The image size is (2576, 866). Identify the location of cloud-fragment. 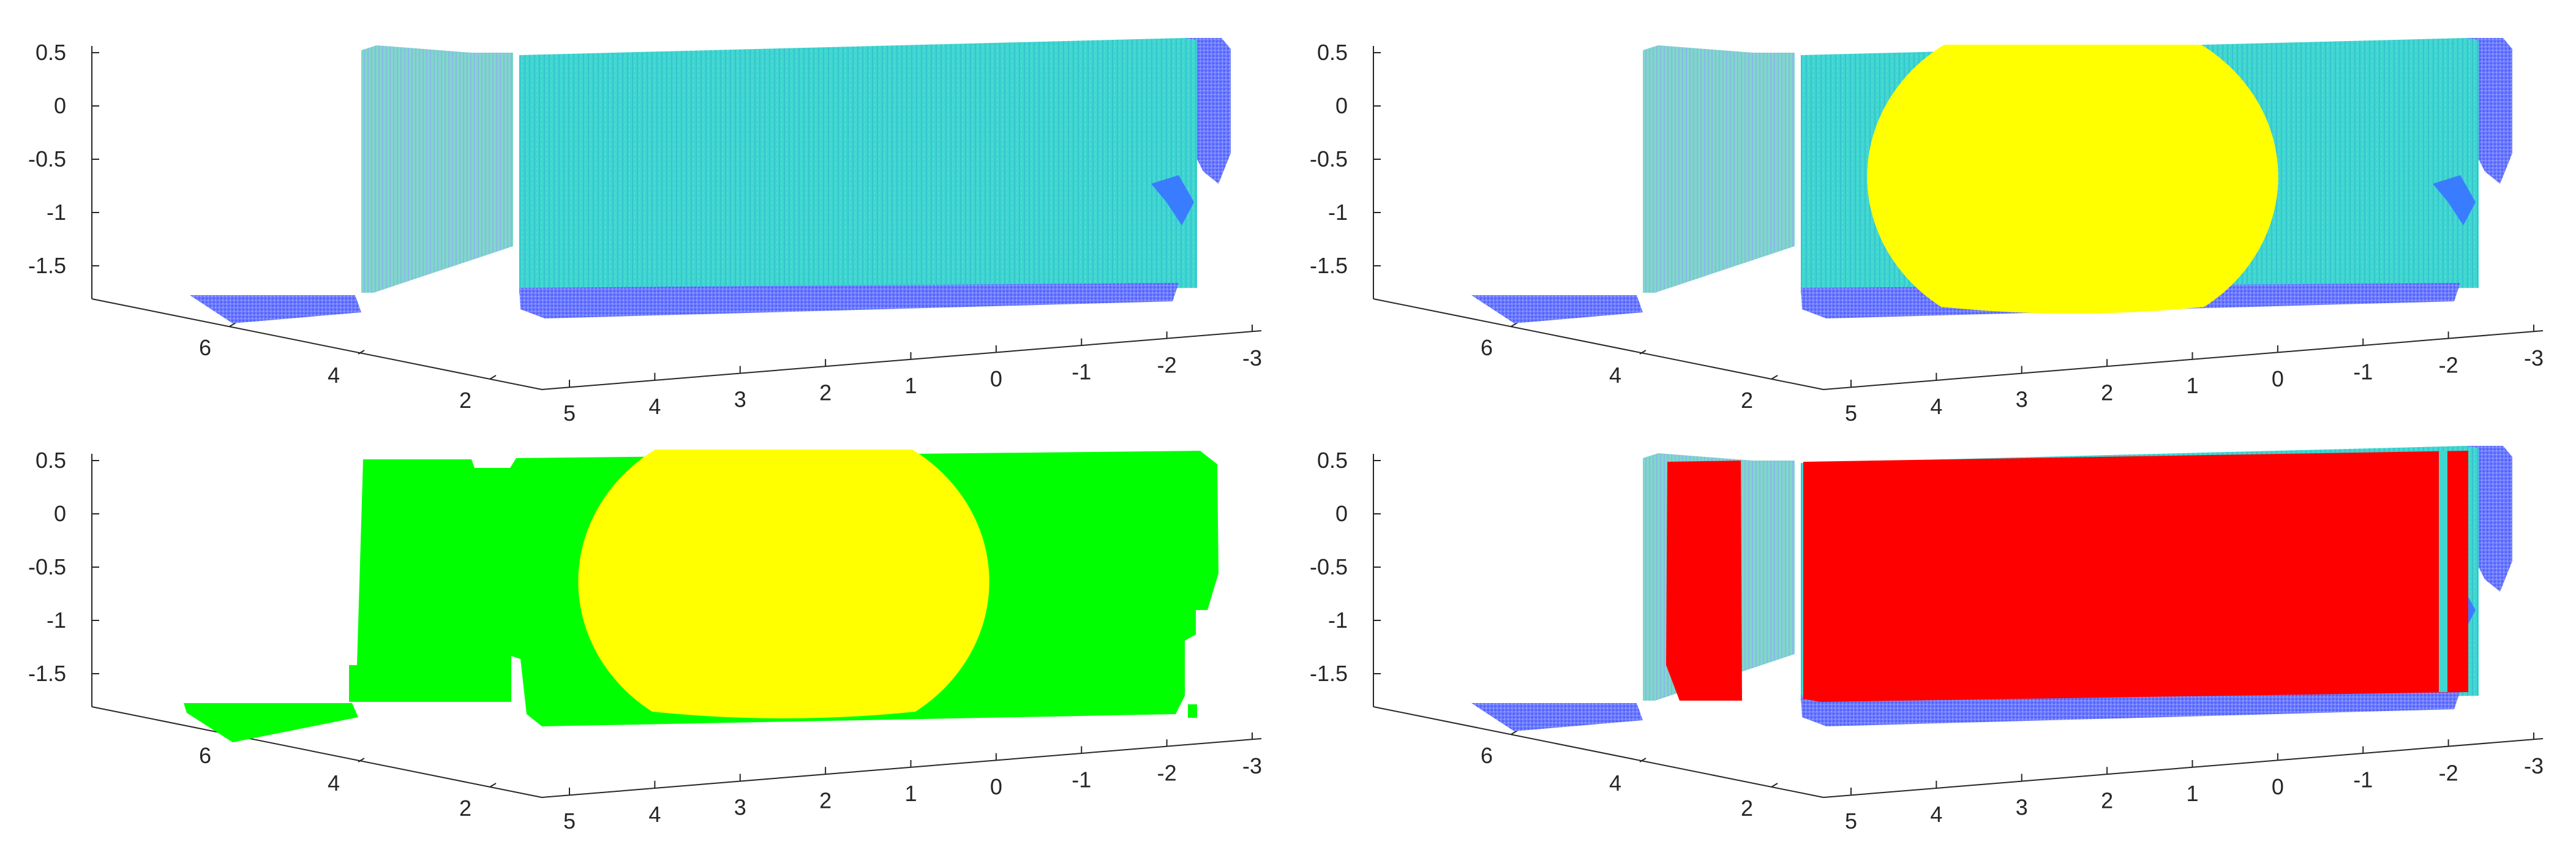
(1192, 711).